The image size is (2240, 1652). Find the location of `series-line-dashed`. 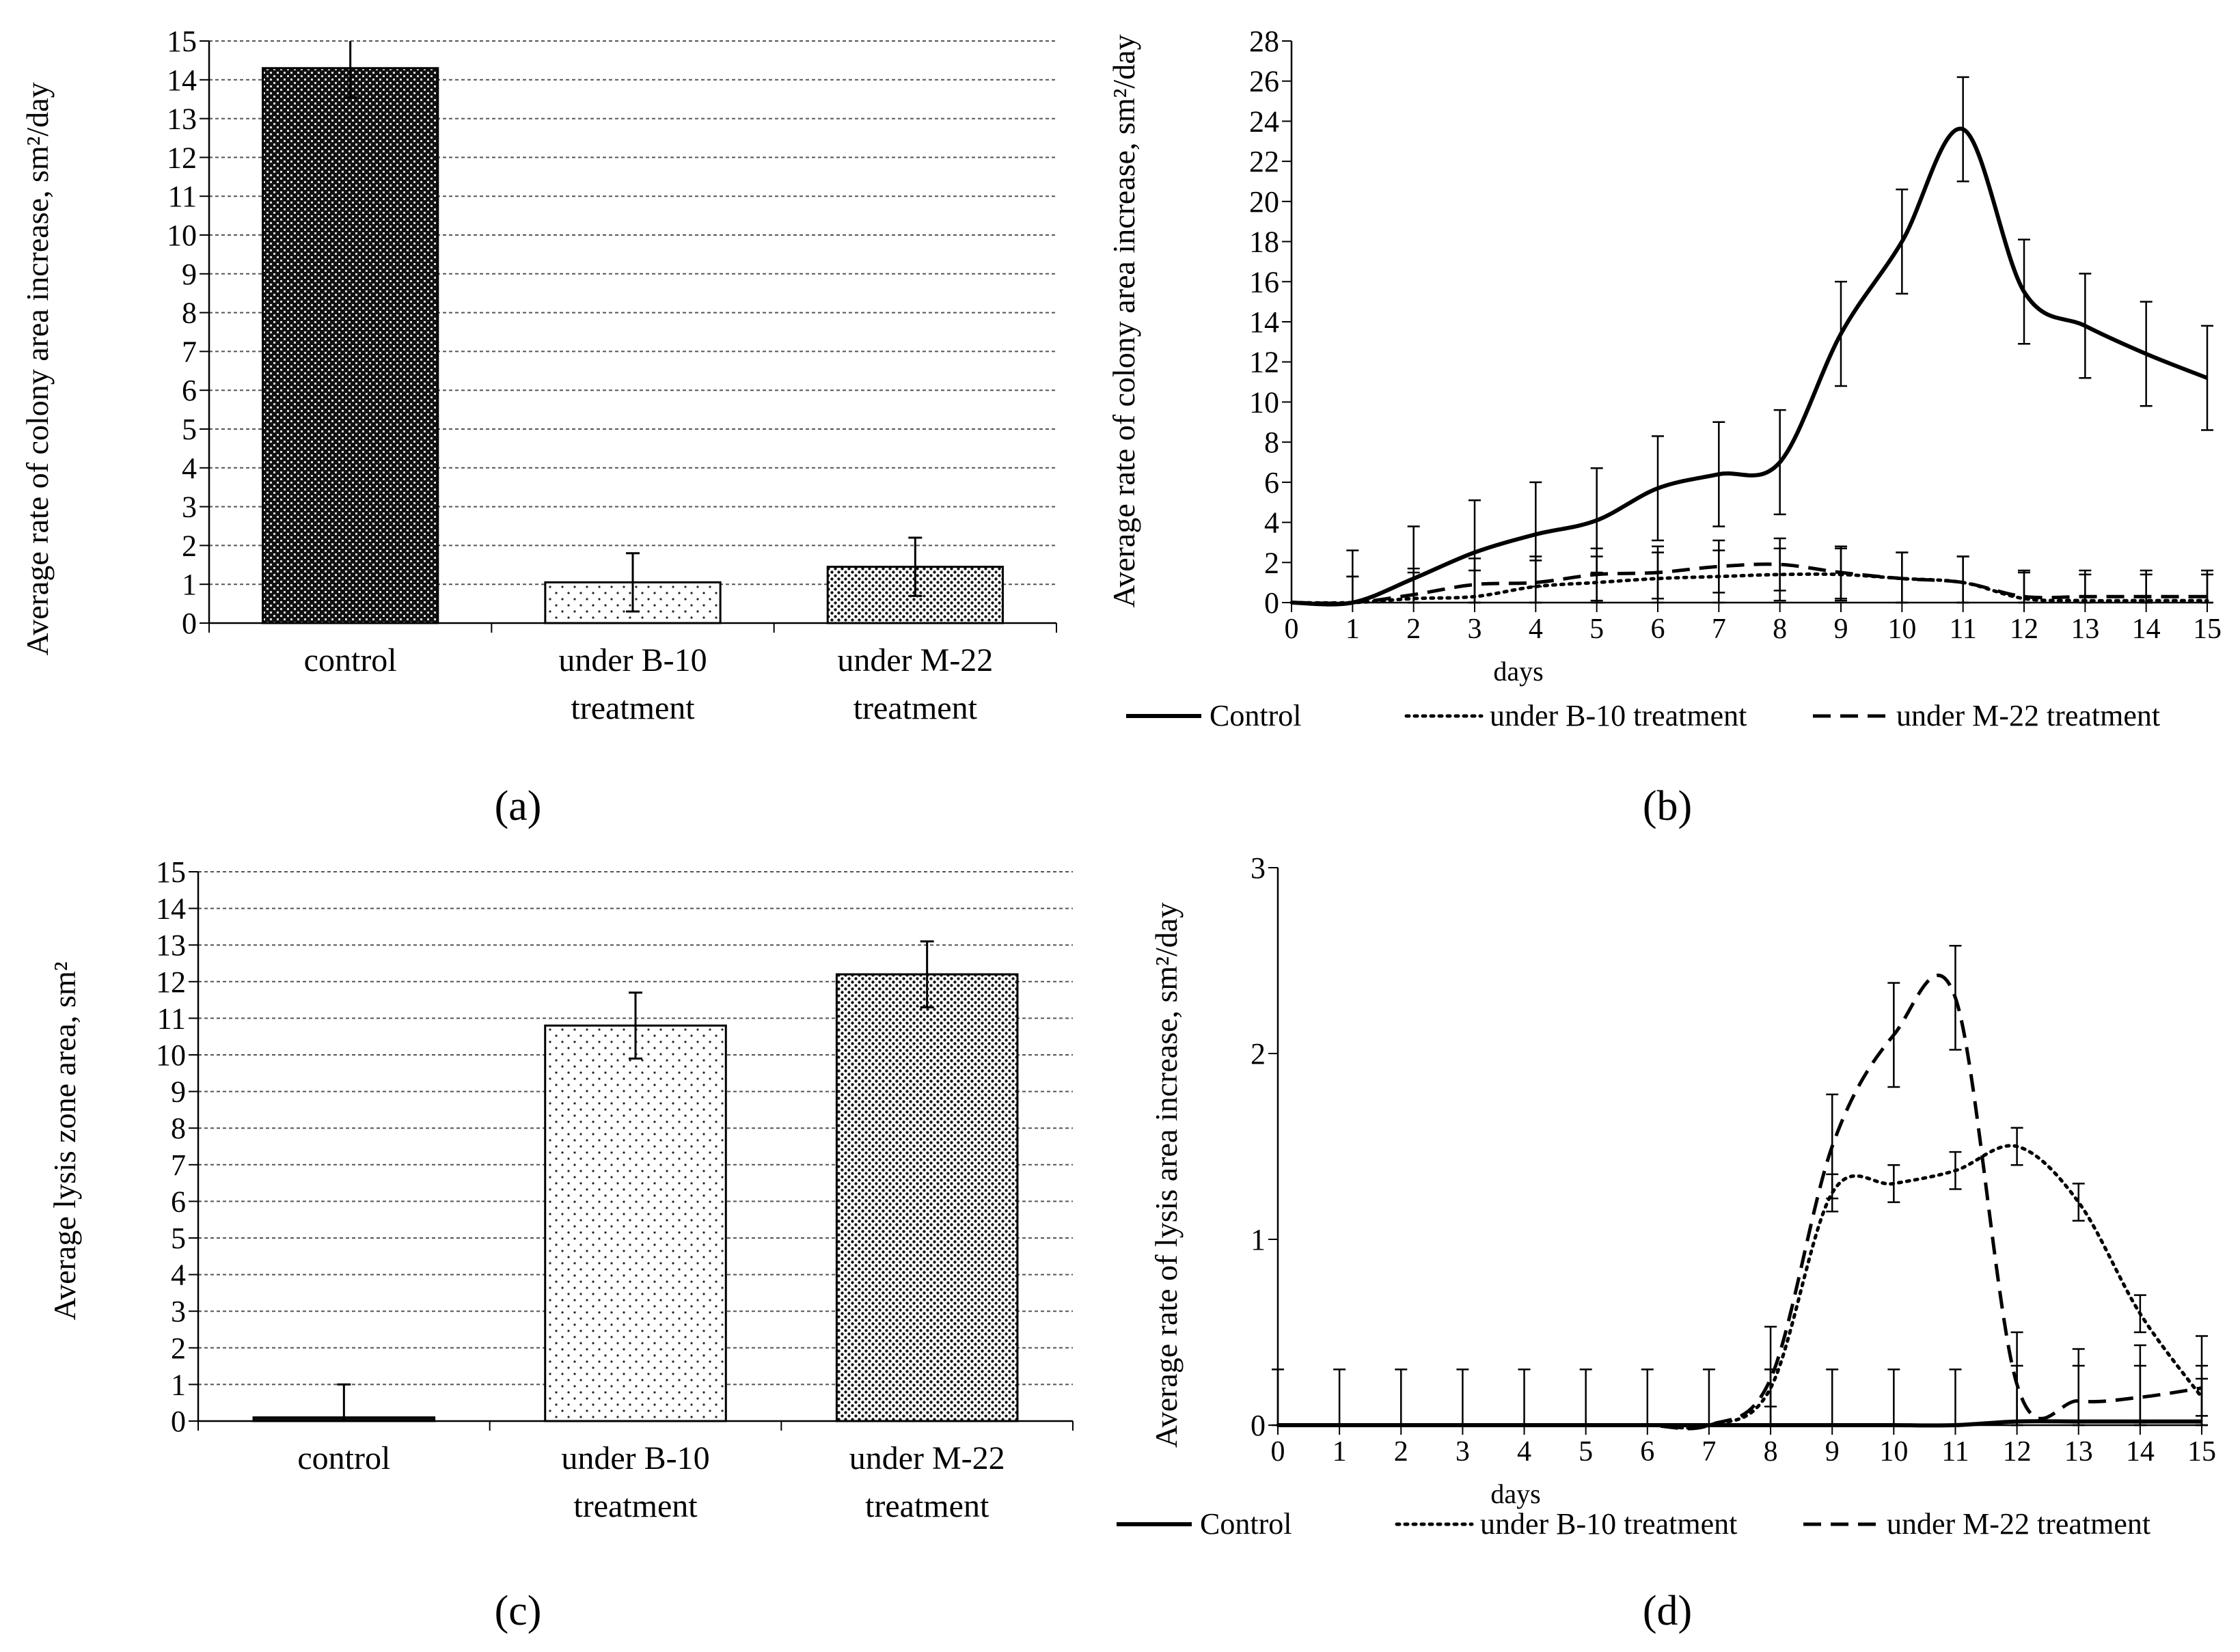

series-line-dashed is located at coordinates (1740, 1202).